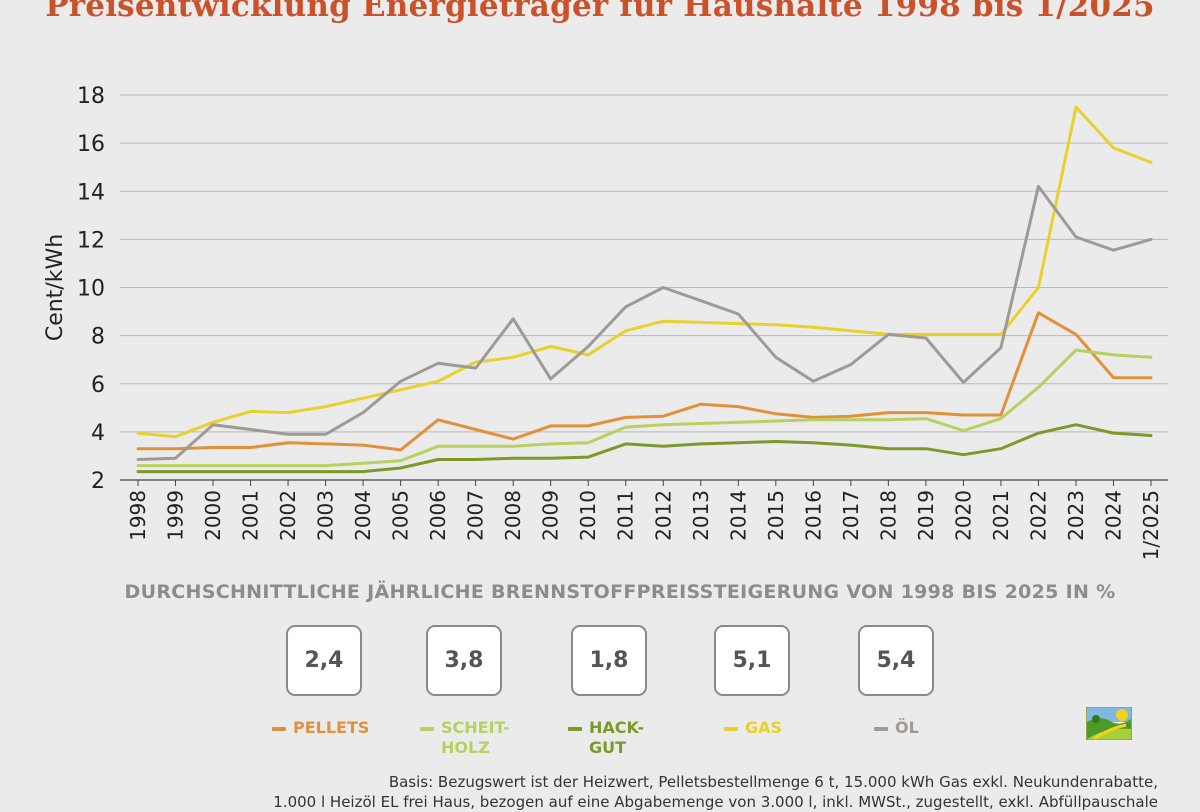  What do you see at coordinates (764, 727) in the screenshot?
I see `legend-label: GAS` at bounding box center [764, 727].